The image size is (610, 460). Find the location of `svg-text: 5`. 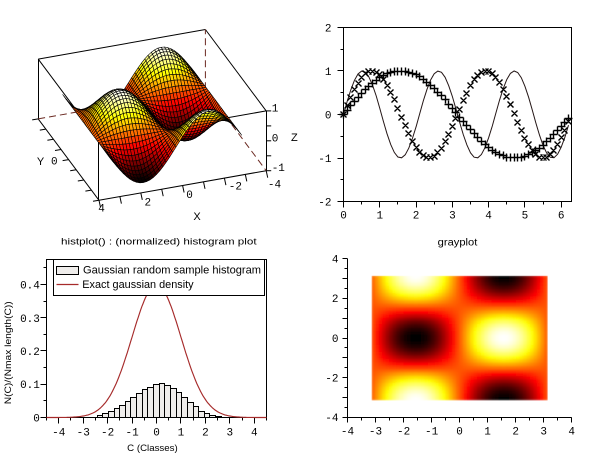

svg-text: 5 is located at coordinates (525, 217).